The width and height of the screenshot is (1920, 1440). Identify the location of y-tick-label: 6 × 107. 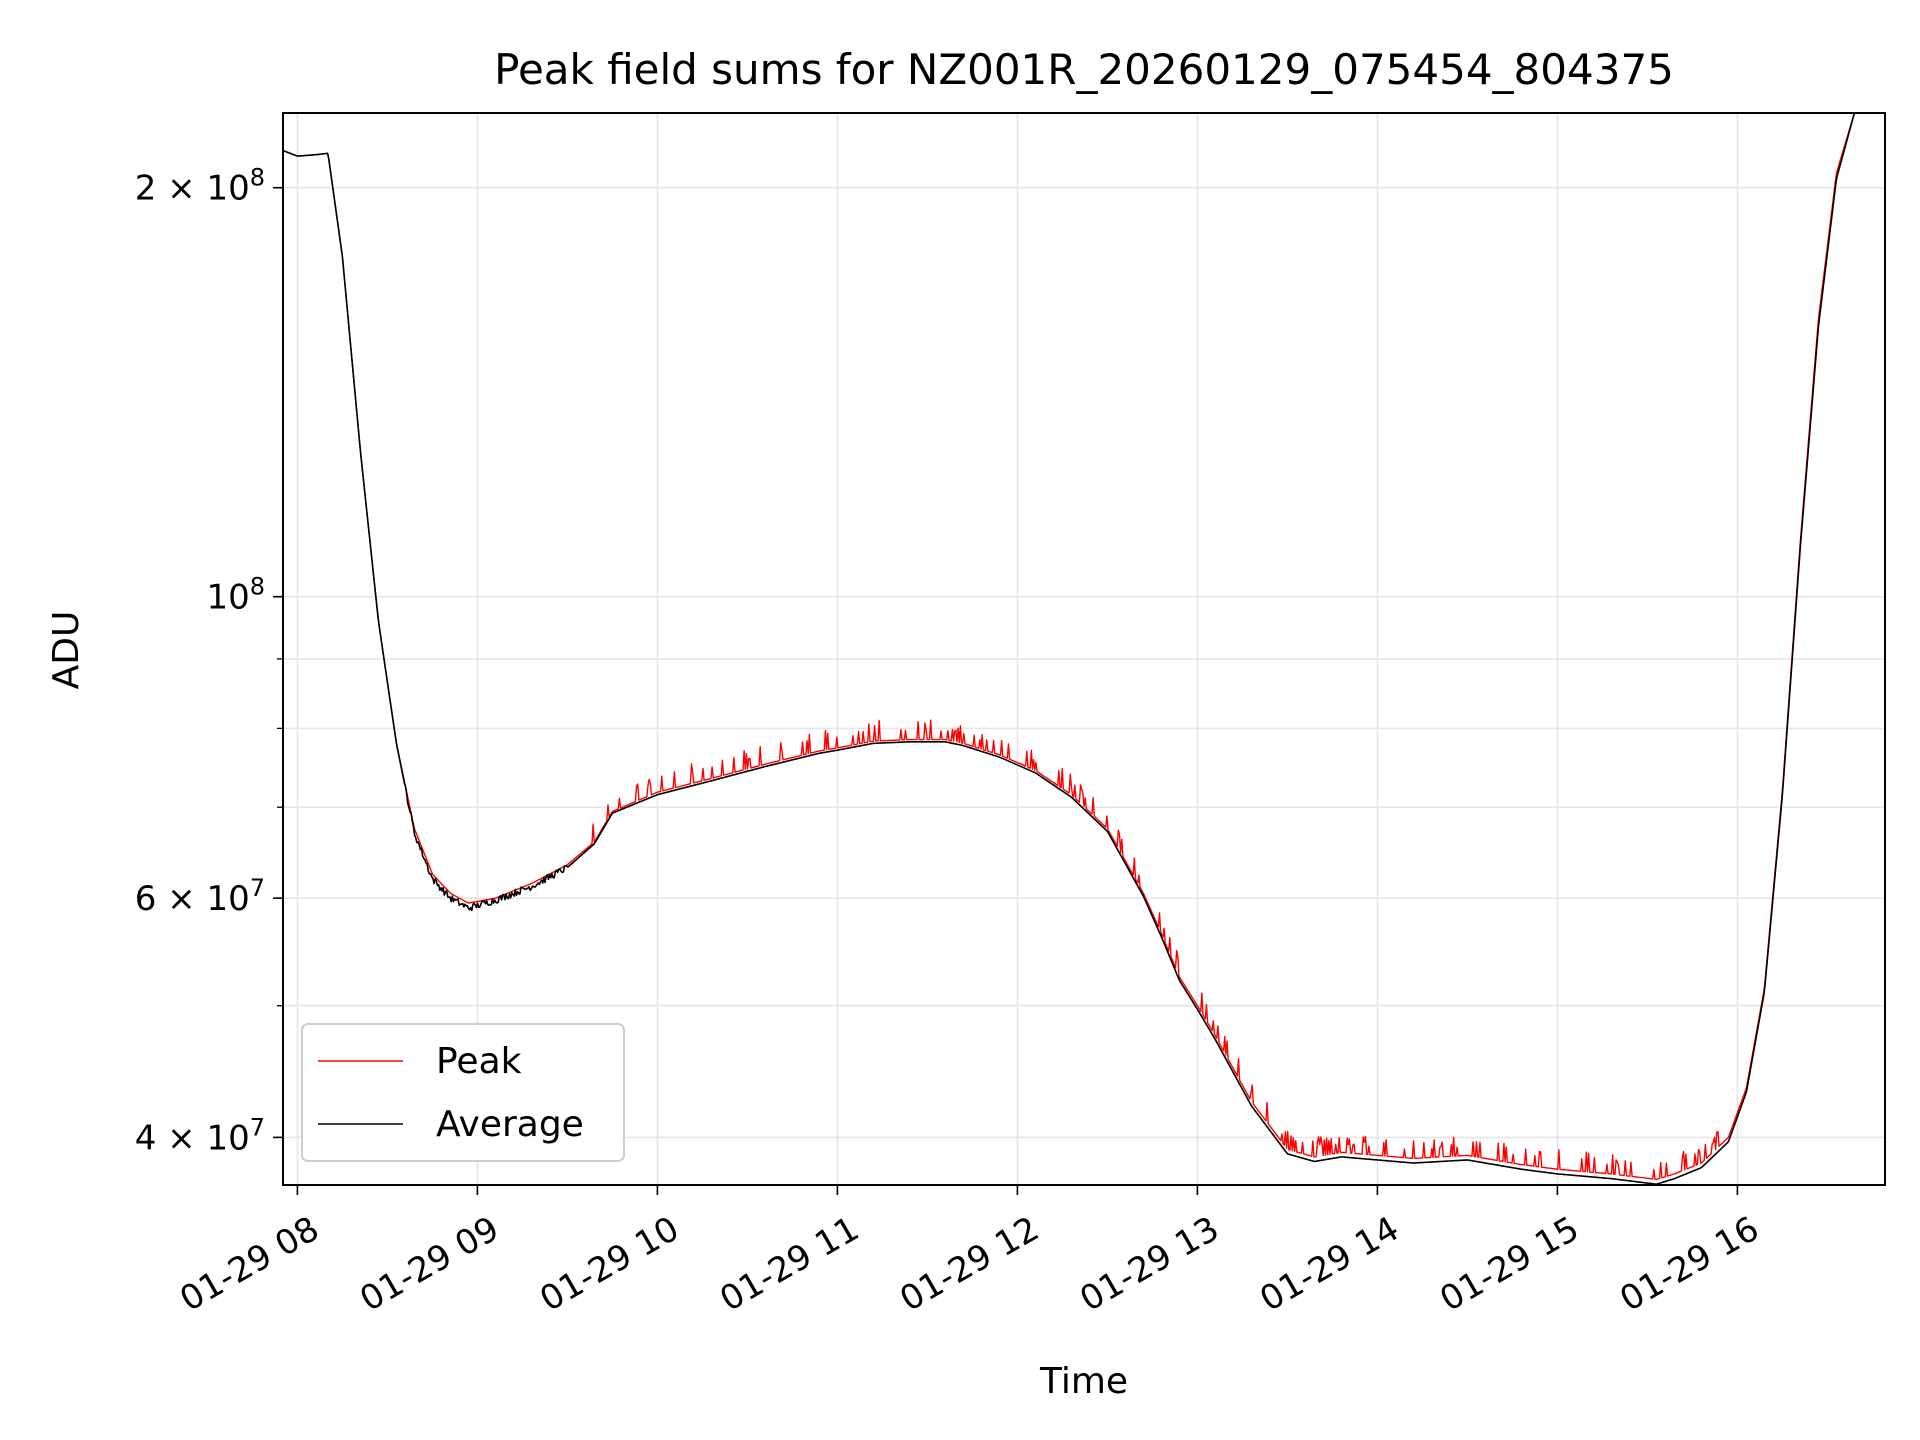
(200, 896).